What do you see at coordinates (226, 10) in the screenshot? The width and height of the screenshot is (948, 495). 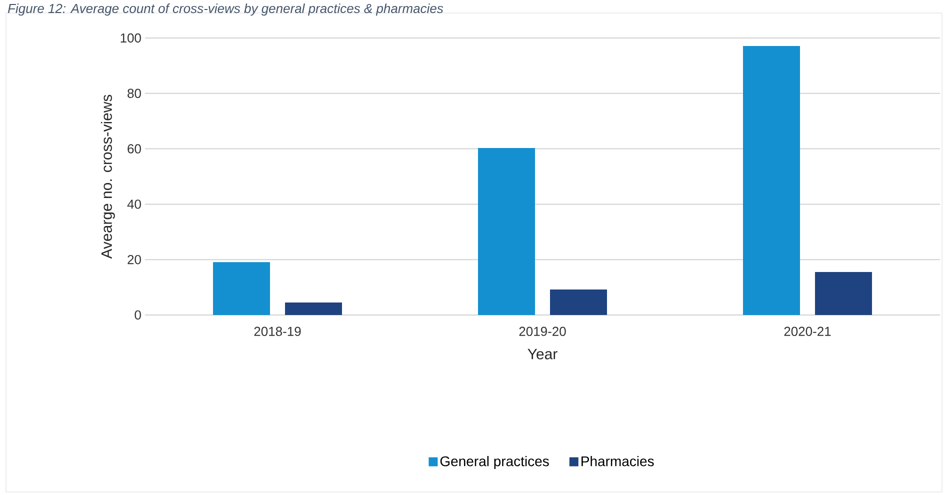 I see `chart-title: Figure 12: Average count of cross-views by general practices & pharmacies` at bounding box center [226, 10].